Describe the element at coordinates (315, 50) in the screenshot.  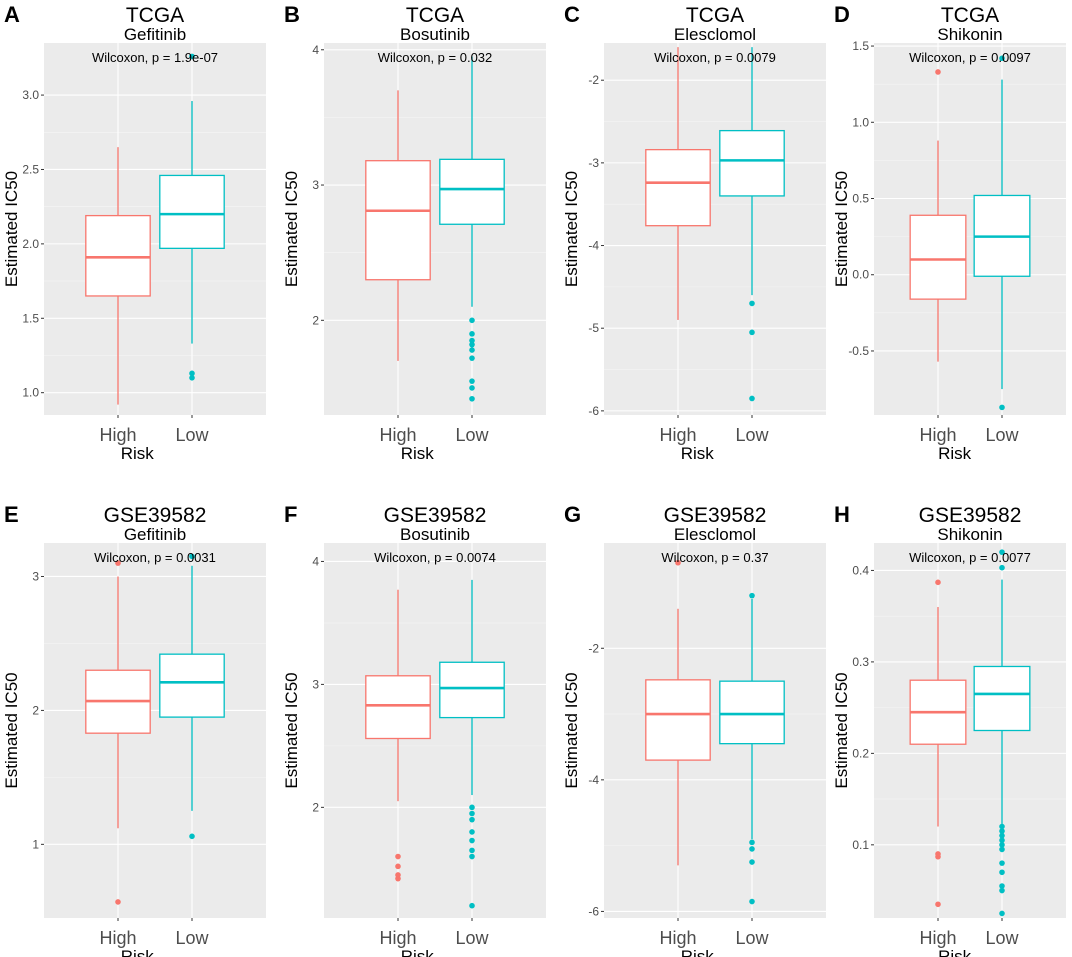
I see `y-tick-label: 4` at that location.